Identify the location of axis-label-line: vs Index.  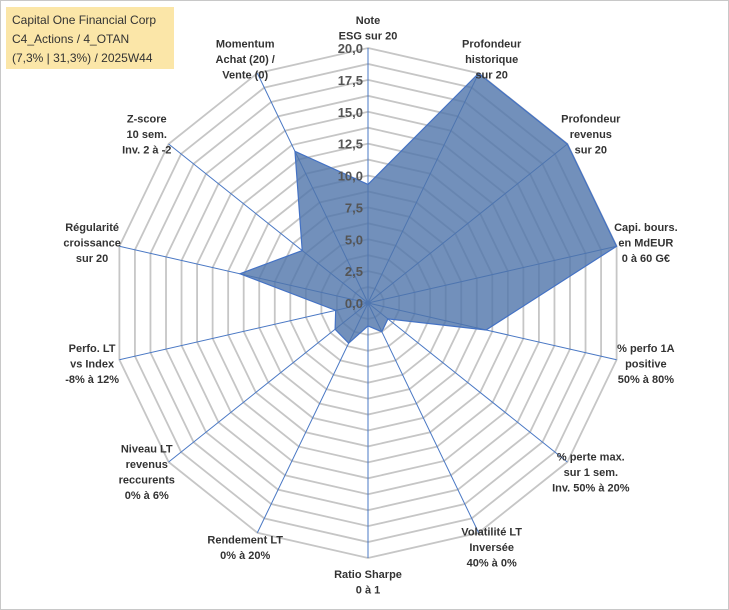
(92, 364).